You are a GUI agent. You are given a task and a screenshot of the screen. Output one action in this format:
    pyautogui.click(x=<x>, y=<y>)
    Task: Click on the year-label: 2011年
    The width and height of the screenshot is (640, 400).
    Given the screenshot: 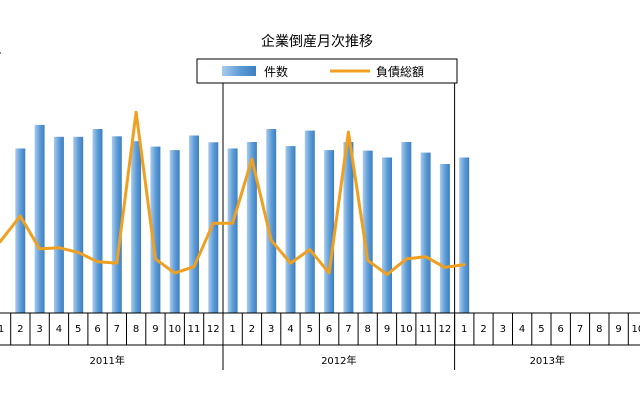 What is the action you would take?
    pyautogui.click(x=106, y=360)
    